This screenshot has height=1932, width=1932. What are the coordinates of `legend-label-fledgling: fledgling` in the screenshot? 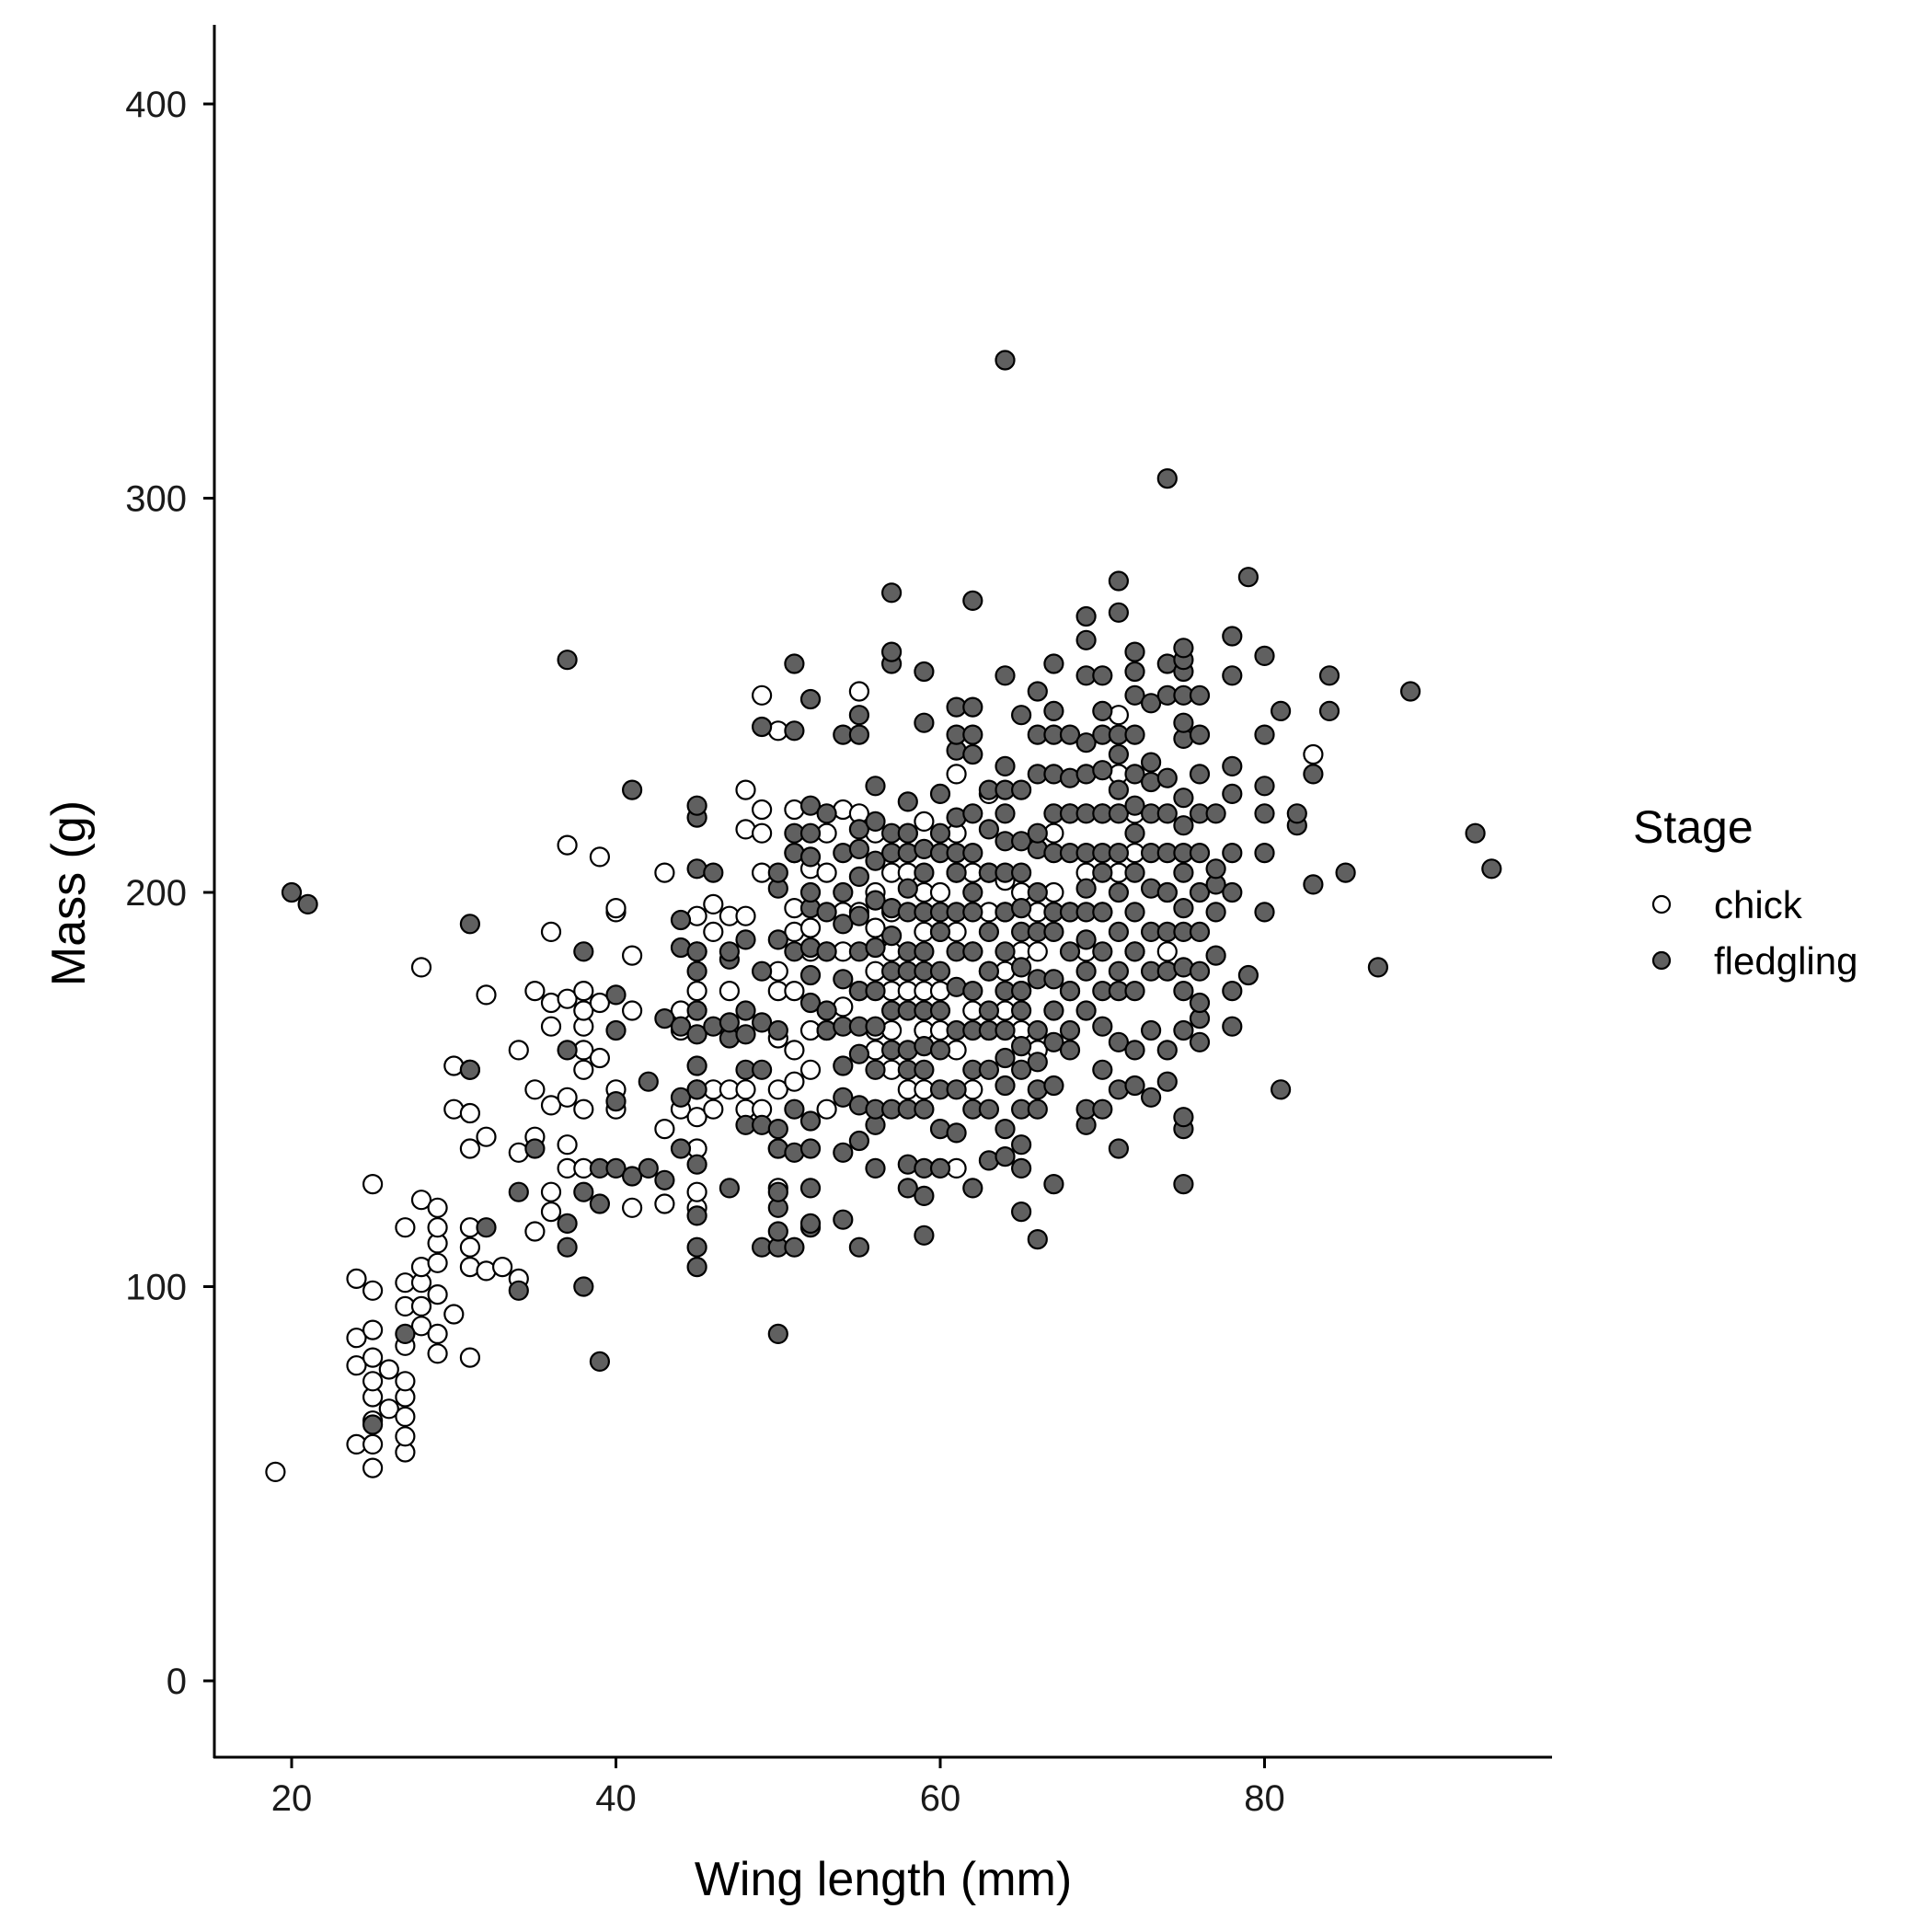 It's located at (1785, 961).